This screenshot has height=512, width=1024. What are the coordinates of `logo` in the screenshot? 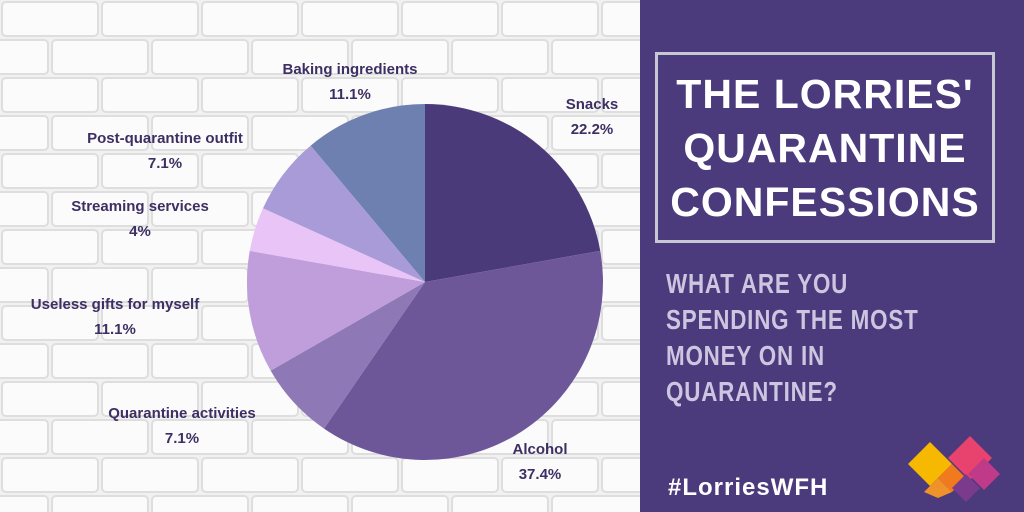 It's located at (954, 469).